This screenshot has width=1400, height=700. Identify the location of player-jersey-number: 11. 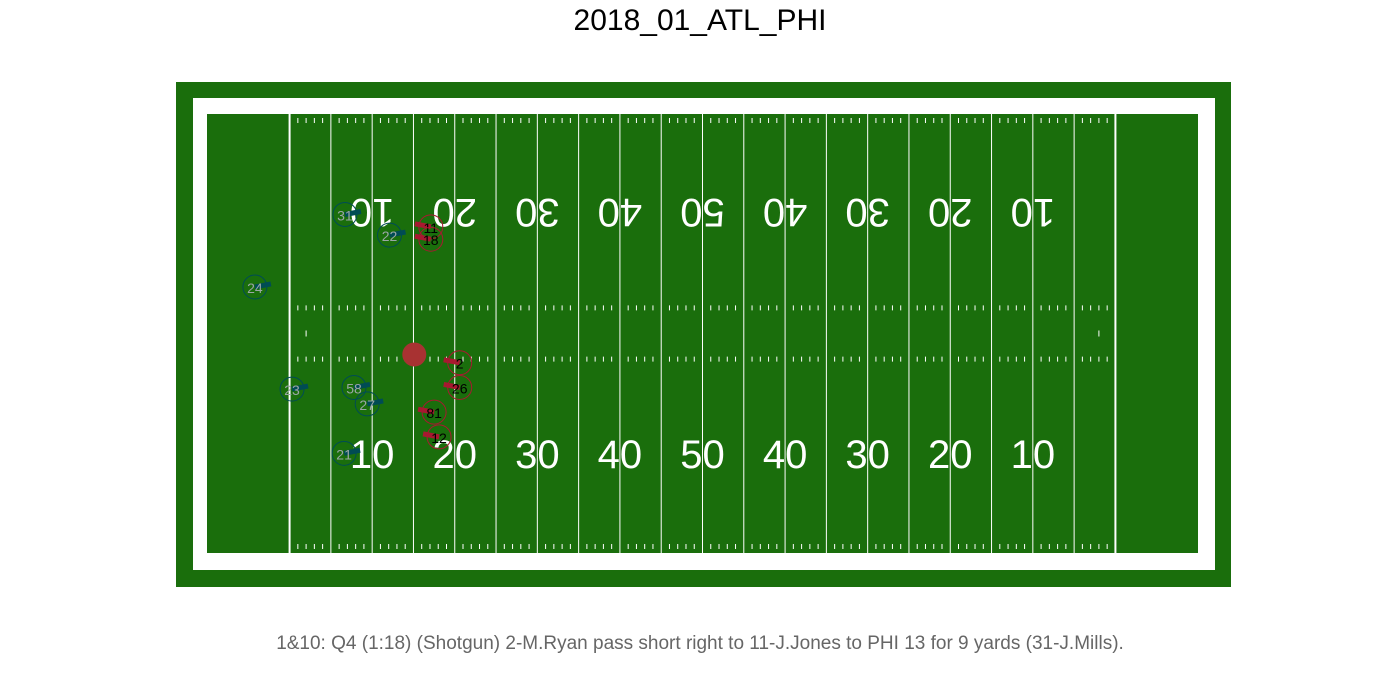
(431, 228).